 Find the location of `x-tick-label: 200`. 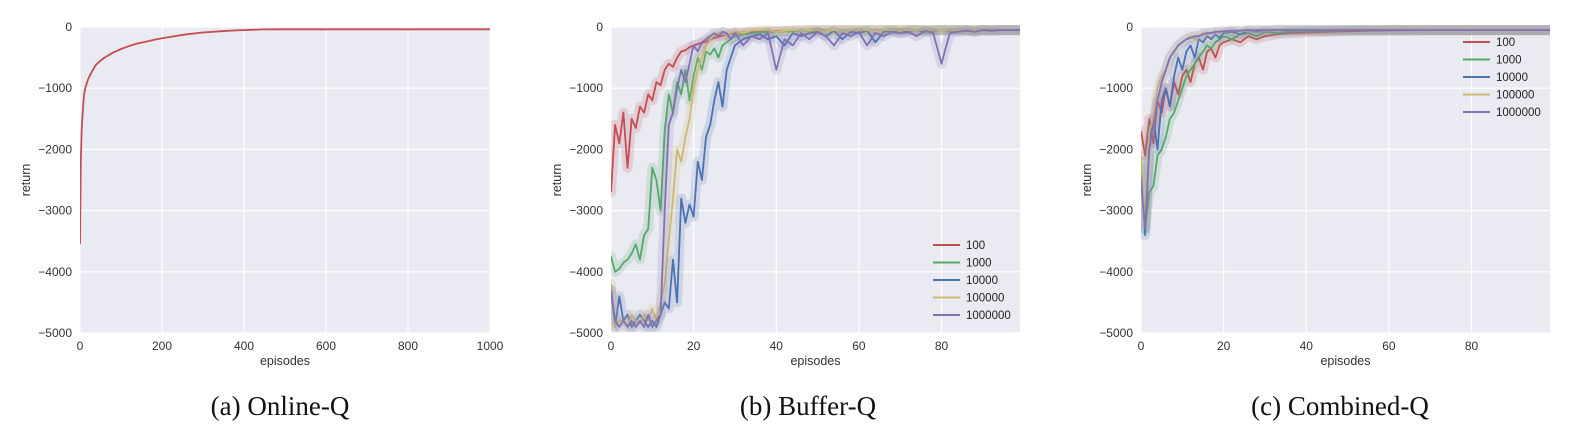

x-tick-label: 200 is located at coordinates (162, 346).